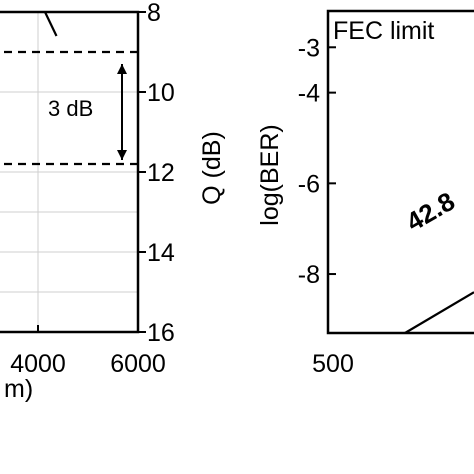 The height and width of the screenshot is (474, 474). I want to click on left-series, so click(51, 24).